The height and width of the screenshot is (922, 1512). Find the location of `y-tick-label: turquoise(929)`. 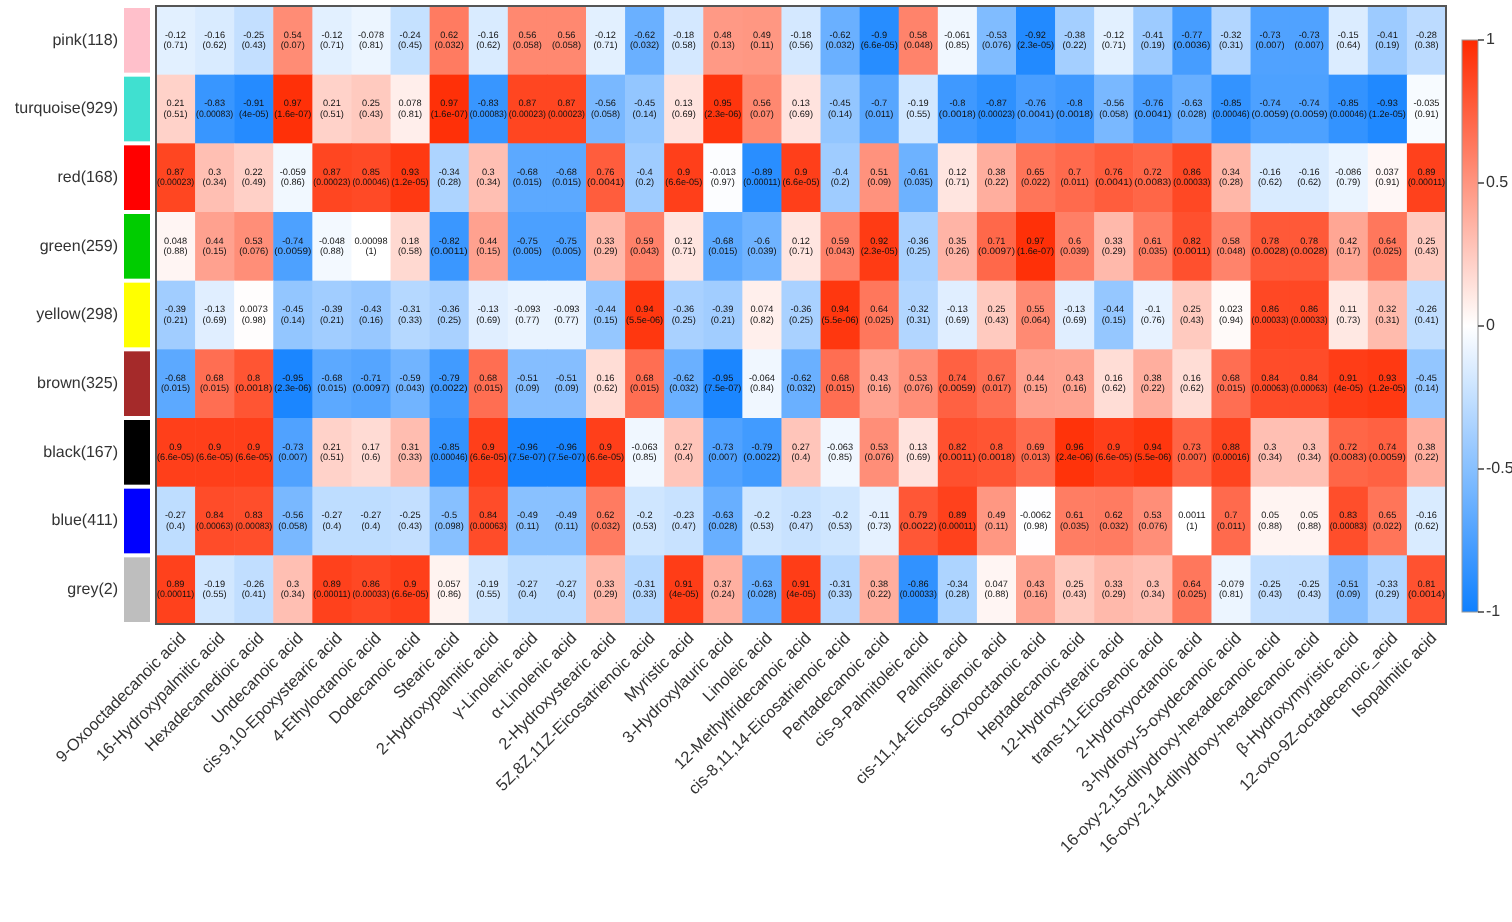

y-tick-label: turquoise(929) is located at coordinates (66, 108).